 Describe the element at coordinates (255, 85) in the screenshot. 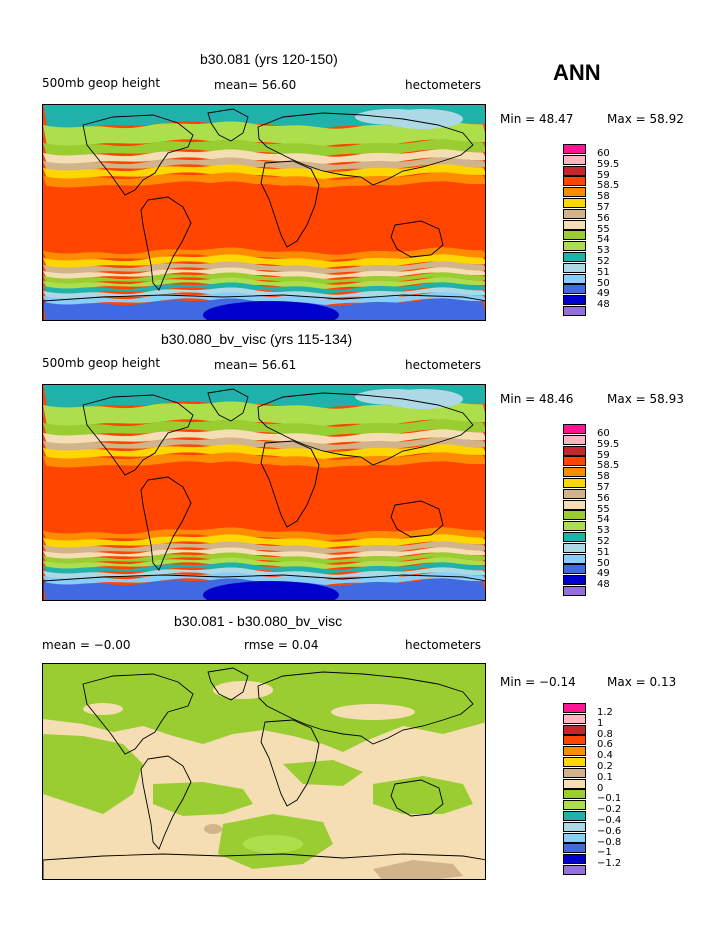

I see `mean-label: mean= 56.60` at that location.